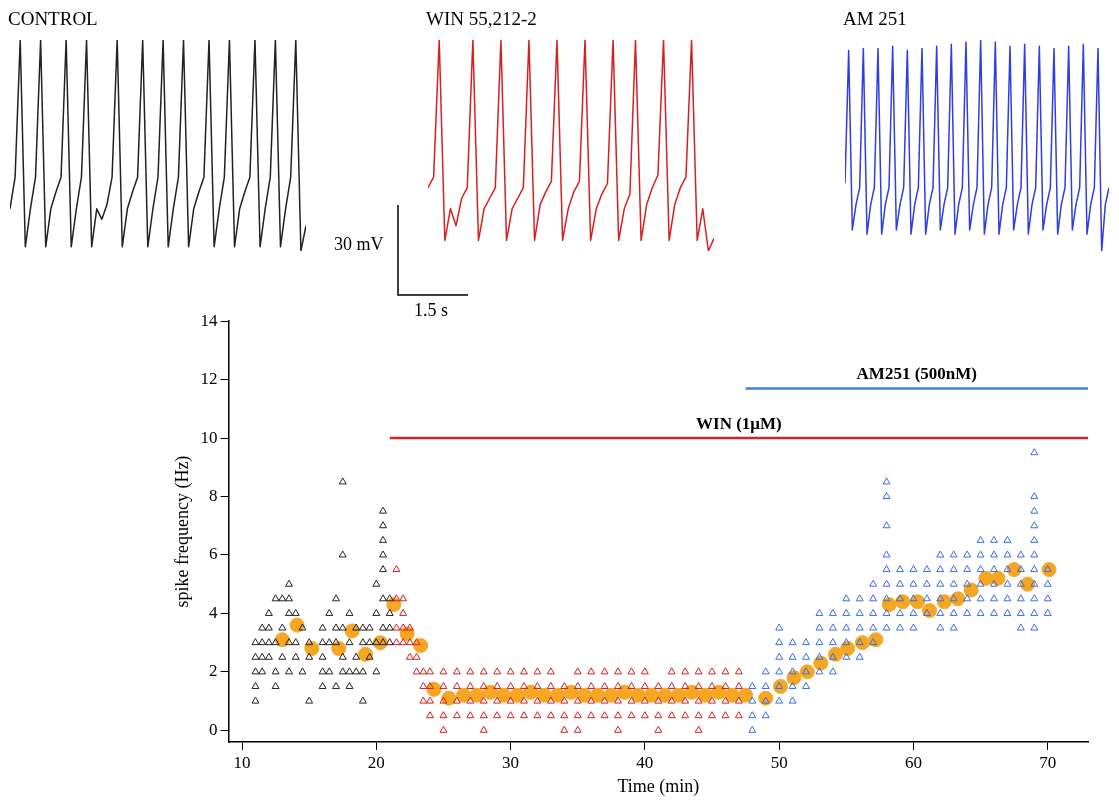 The width and height of the screenshot is (1119, 812). What do you see at coordinates (213, 495) in the screenshot?
I see `y-tick-label: 8` at bounding box center [213, 495].